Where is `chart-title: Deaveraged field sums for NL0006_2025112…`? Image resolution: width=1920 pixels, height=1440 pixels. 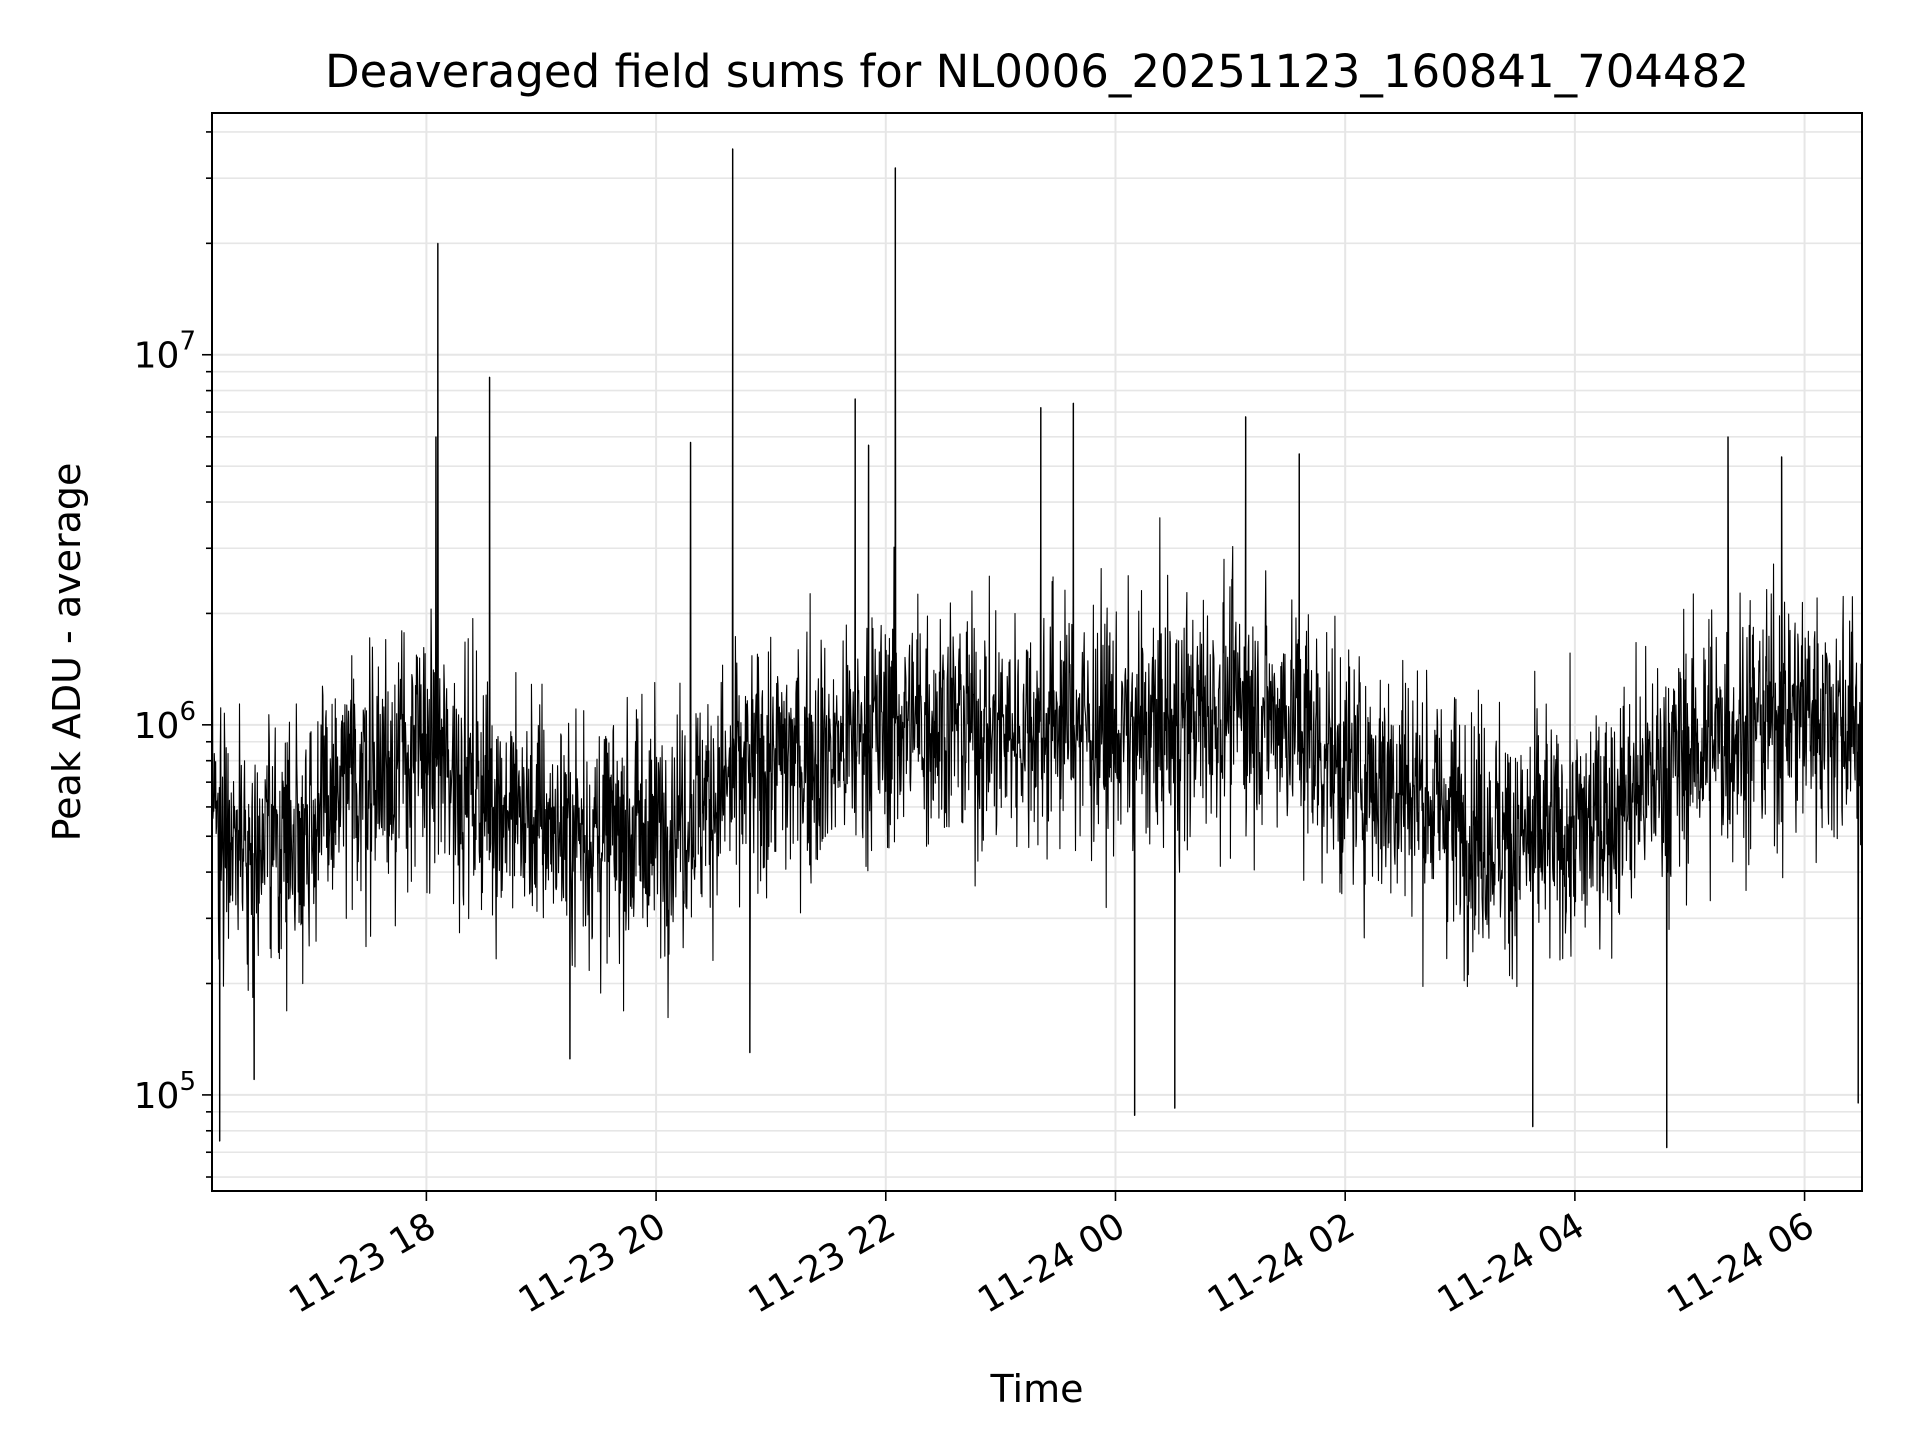 chart-title: Deaveraged field sums for NL0006_2025112… is located at coordinates (1037, 71).